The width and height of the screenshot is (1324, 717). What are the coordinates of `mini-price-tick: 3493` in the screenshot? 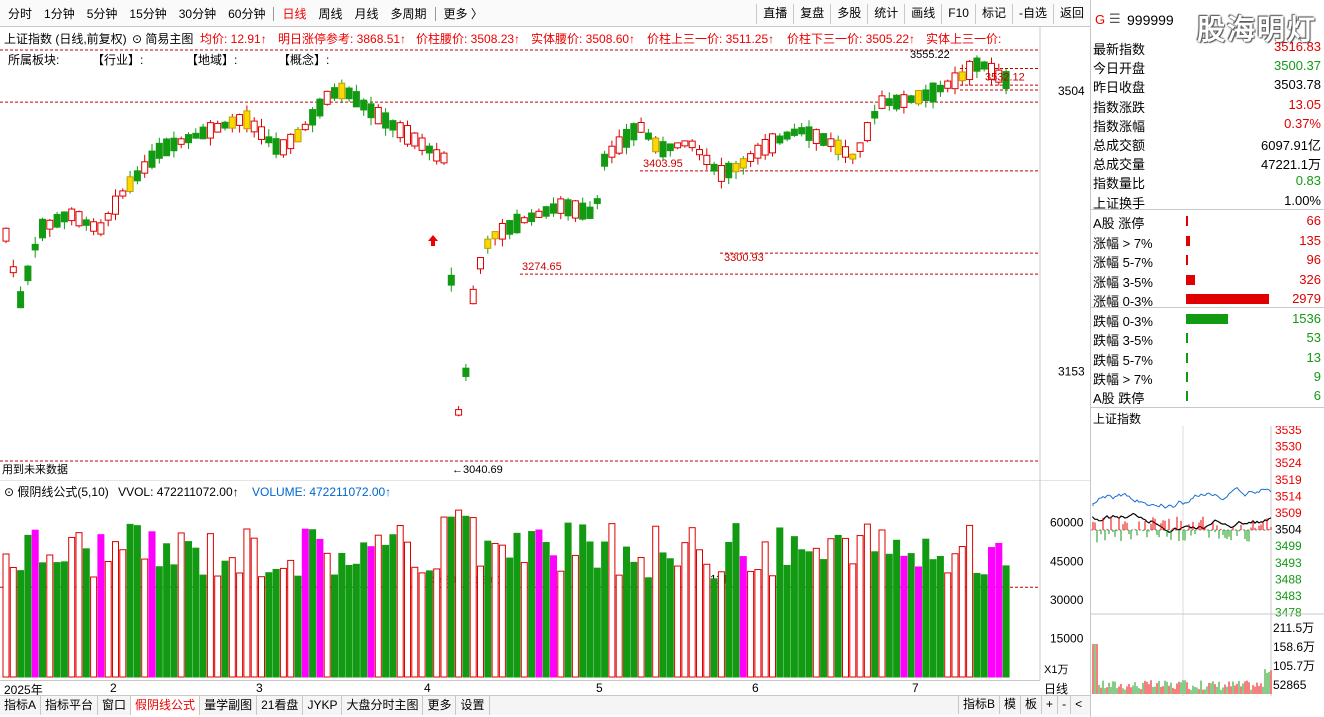 It's located at (1288, 563).